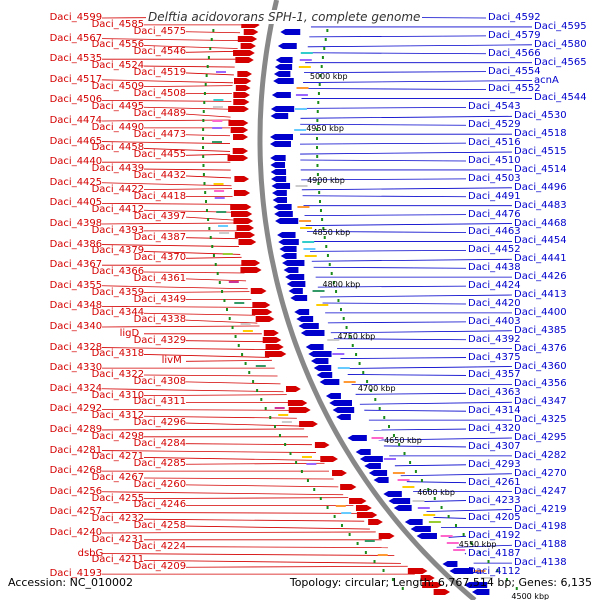  I want to click on reverse-gene-label: Daci_4247, so click(540, 491).